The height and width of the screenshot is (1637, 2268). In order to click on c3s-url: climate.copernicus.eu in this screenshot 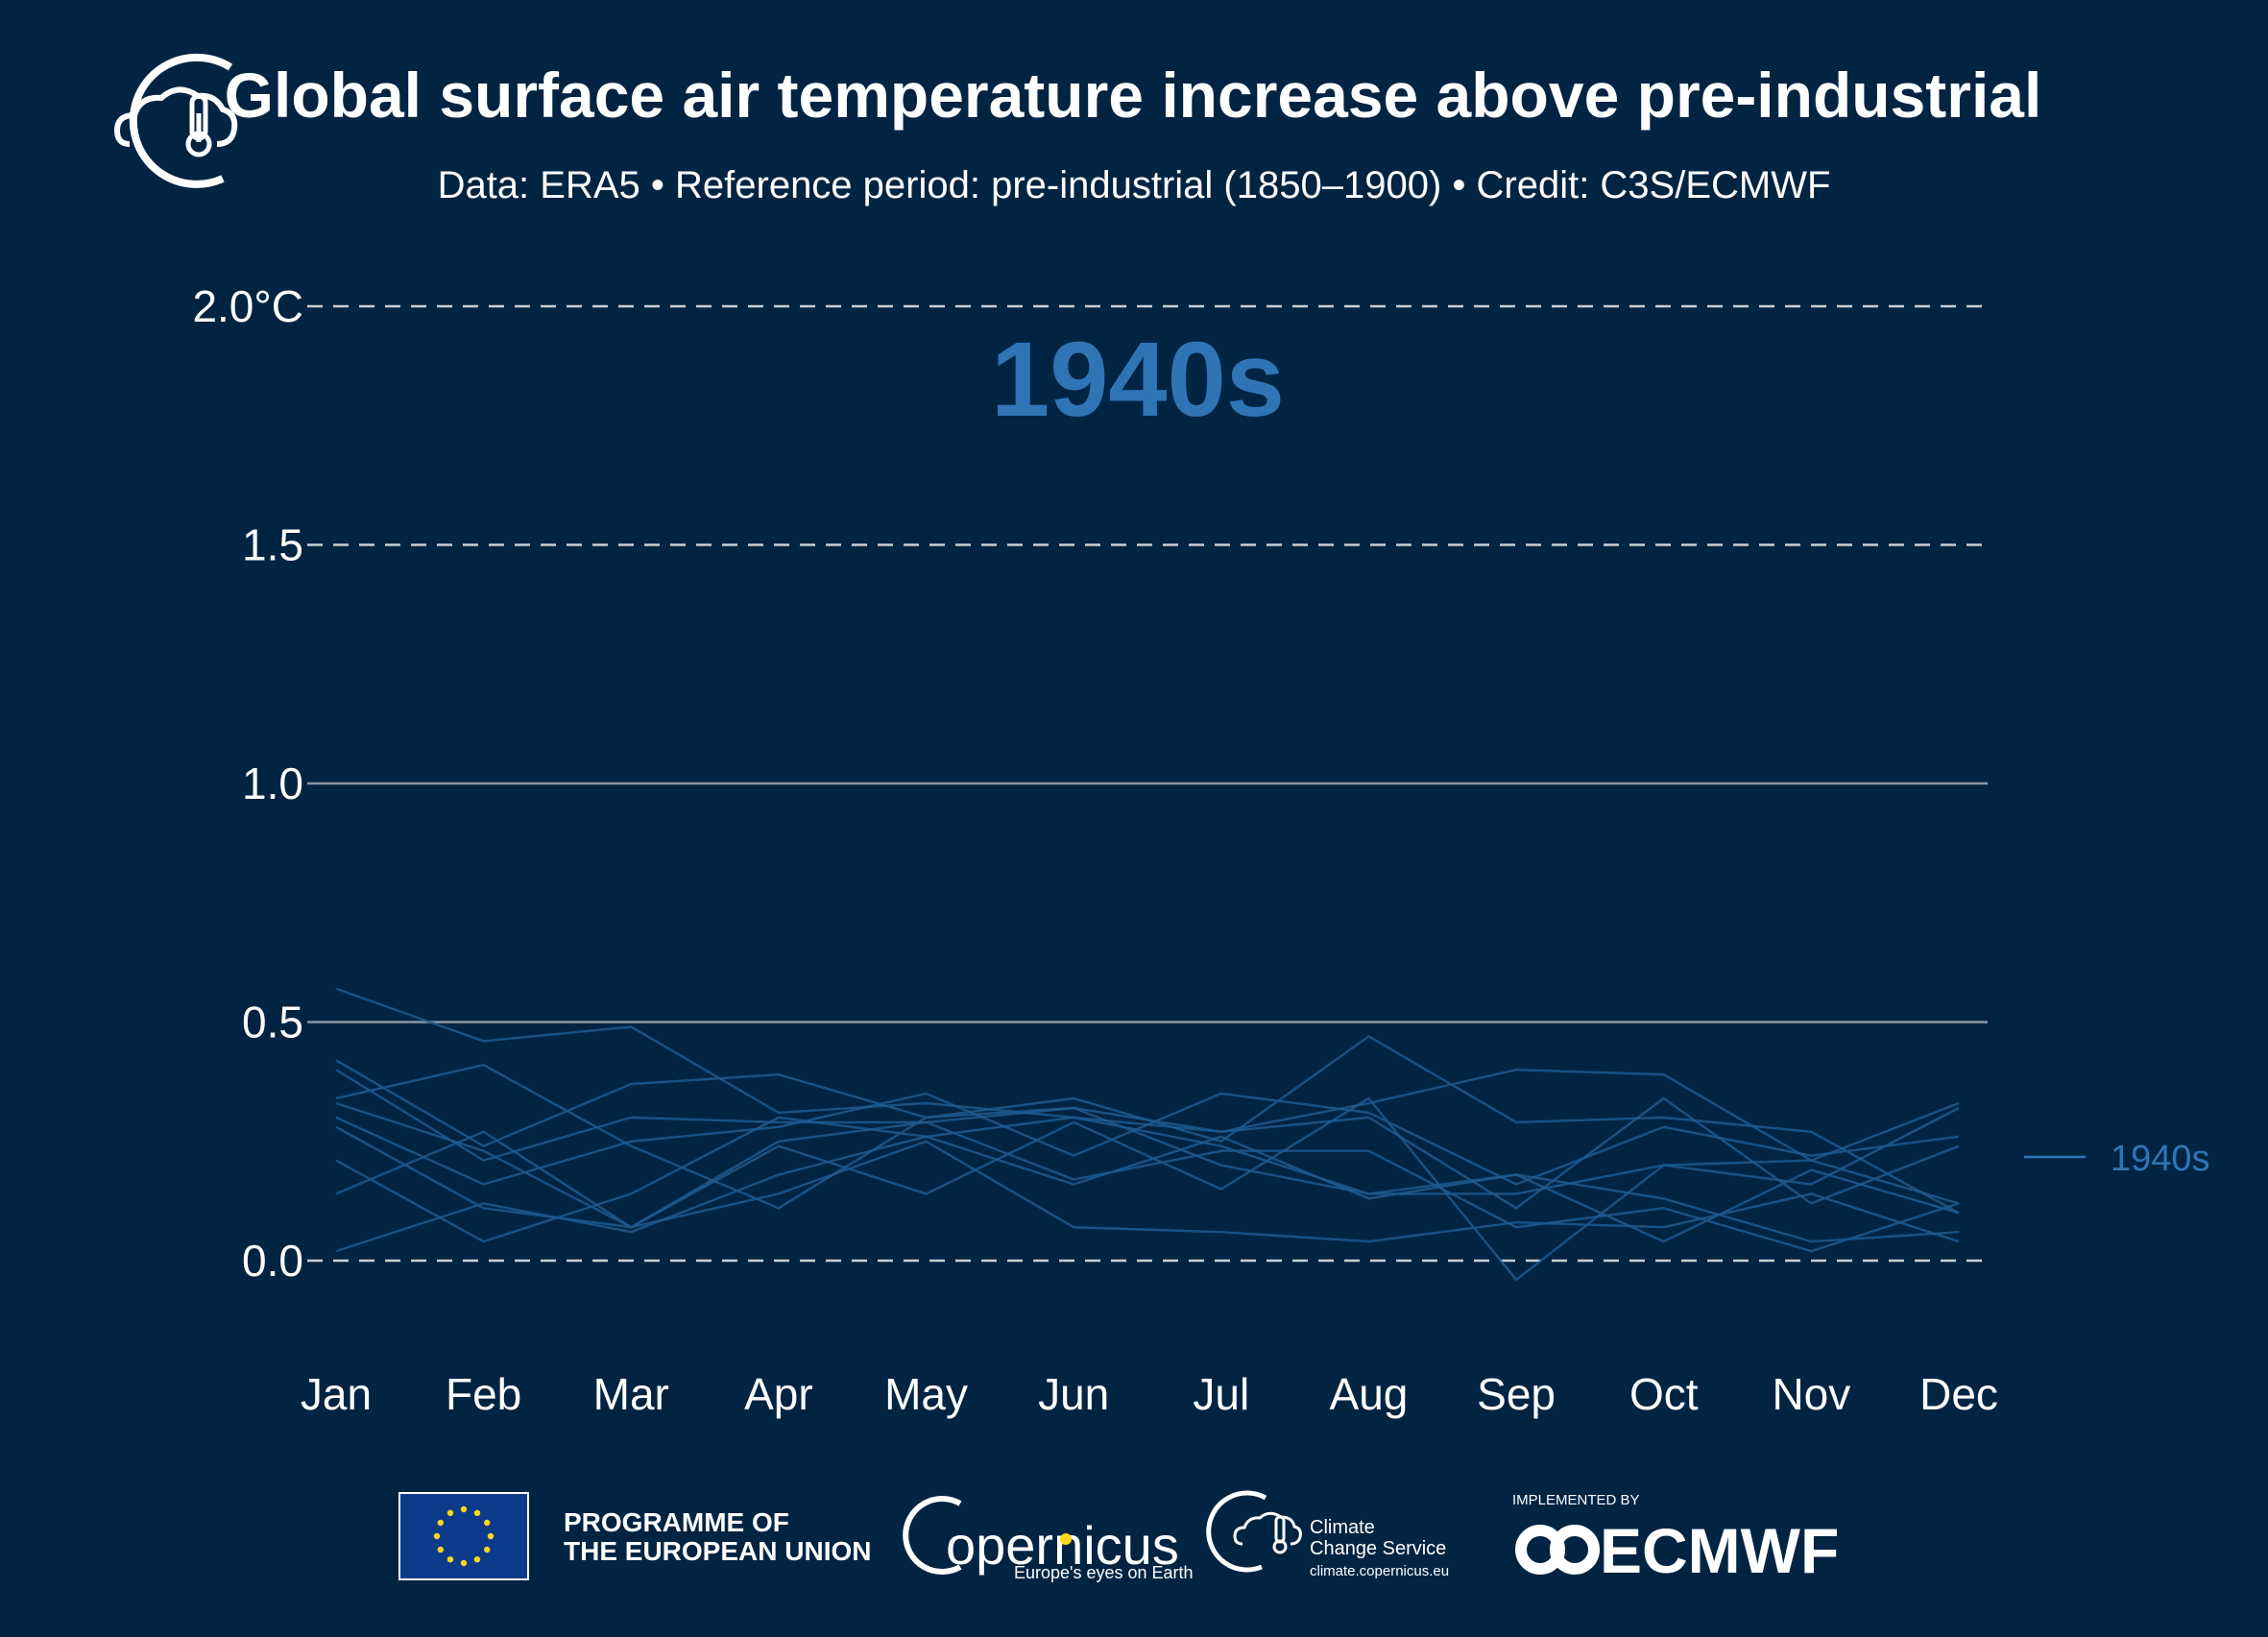, I will do `click(1379, 1571)`.